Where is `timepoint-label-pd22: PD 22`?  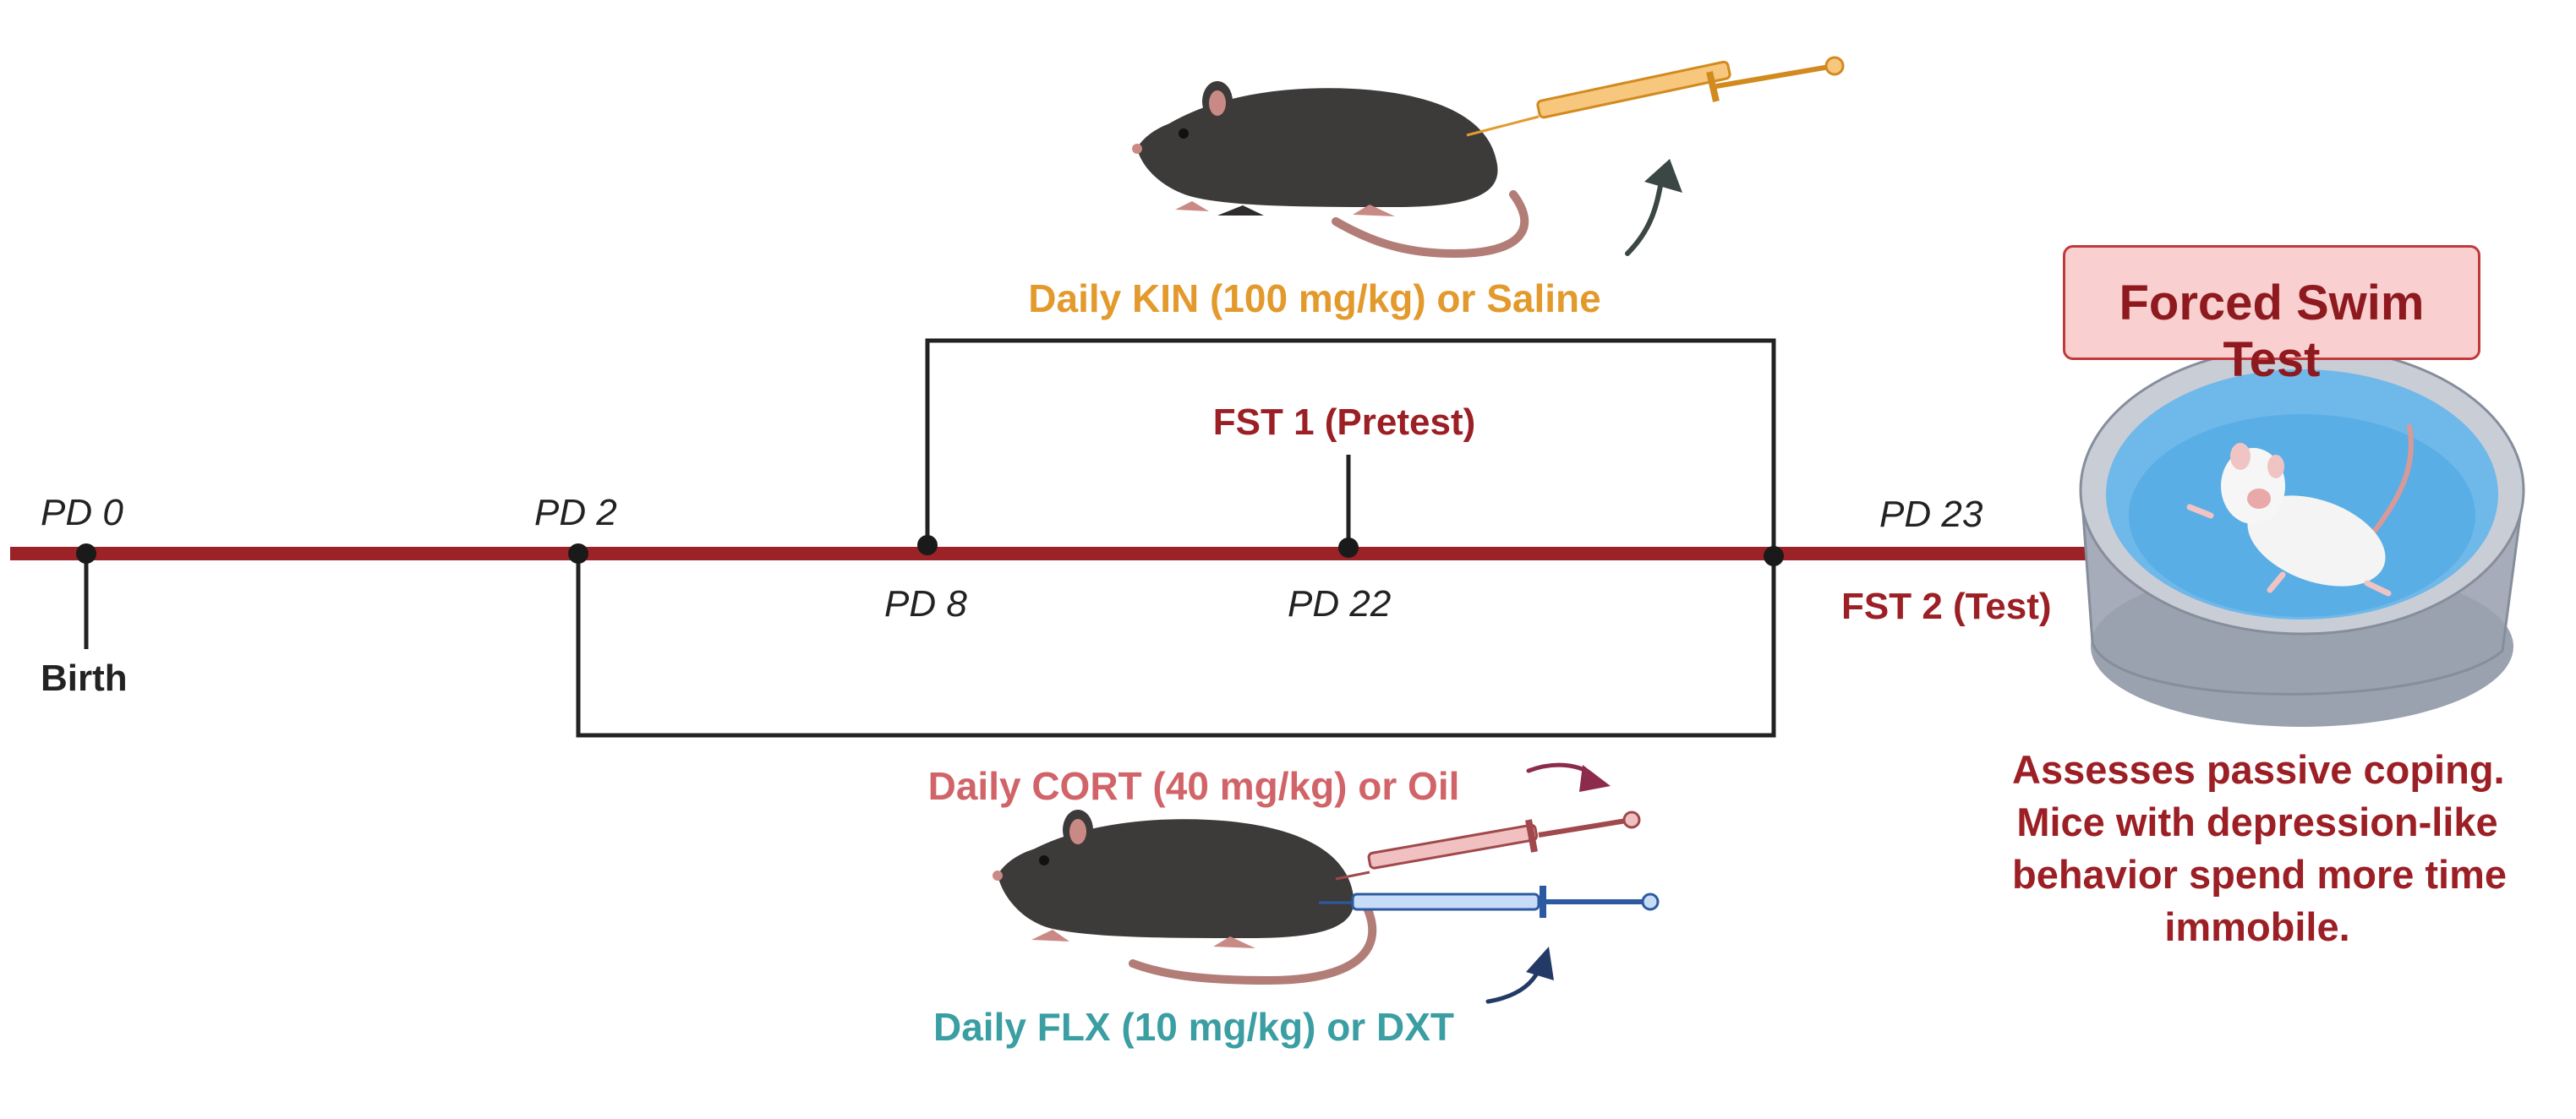 timepoint-label-pd22: PD 22 is located at coordinates (1340, 604).